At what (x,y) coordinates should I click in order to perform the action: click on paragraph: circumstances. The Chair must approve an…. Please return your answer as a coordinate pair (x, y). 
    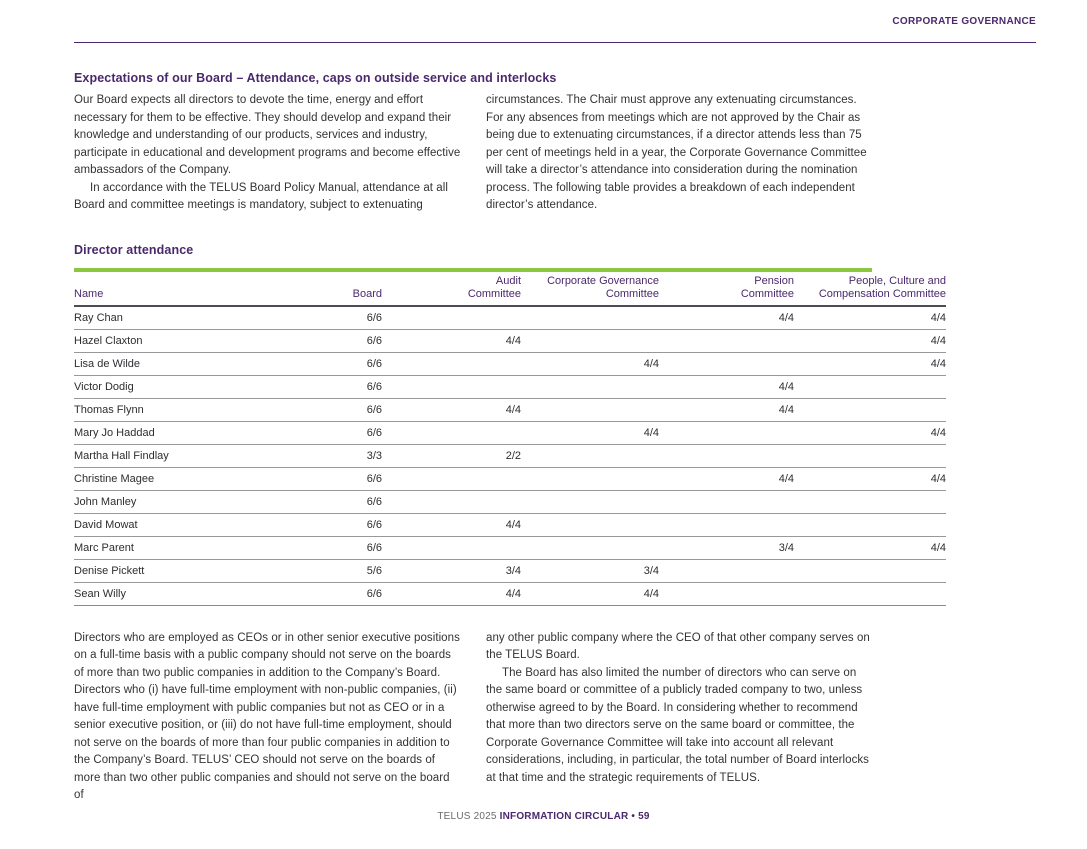
    Looking at the image, I should click on (676, 152).